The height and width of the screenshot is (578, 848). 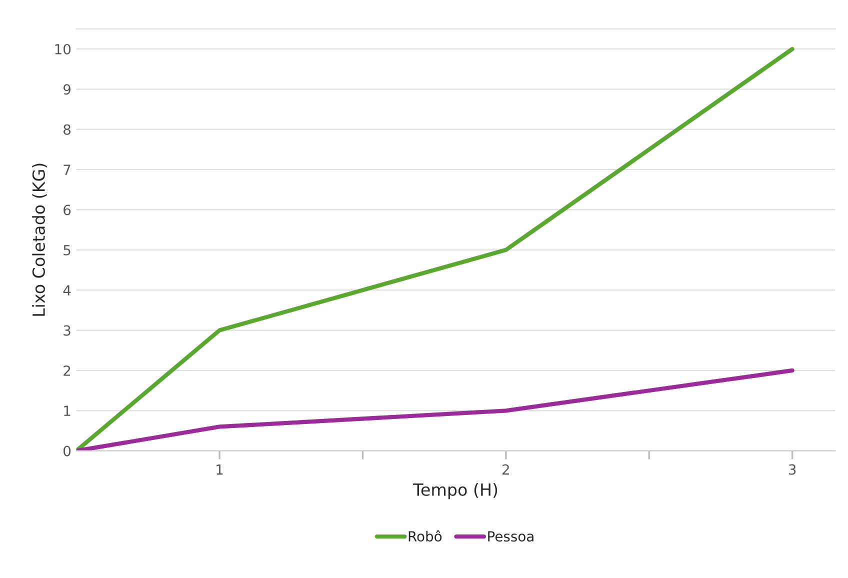 I want to click on x-tick-label: 3, so click(x=792, y=469).